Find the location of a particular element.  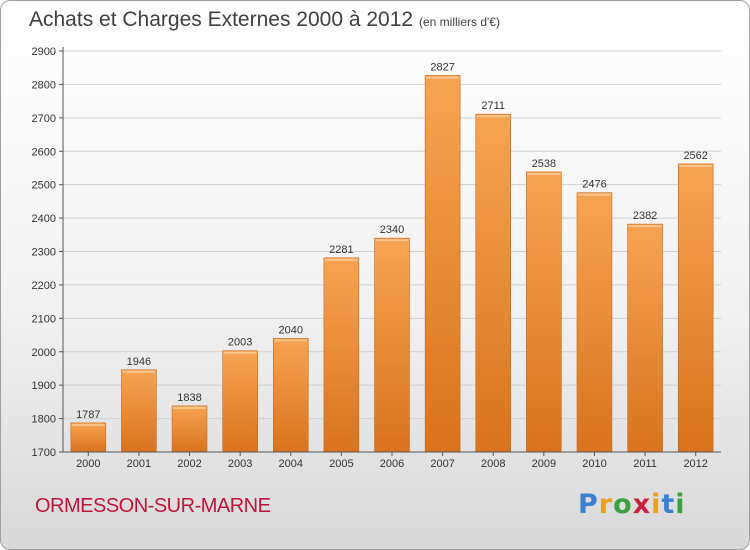

x-tick-label-2000: 2000 is located at coordinates (88, 464).